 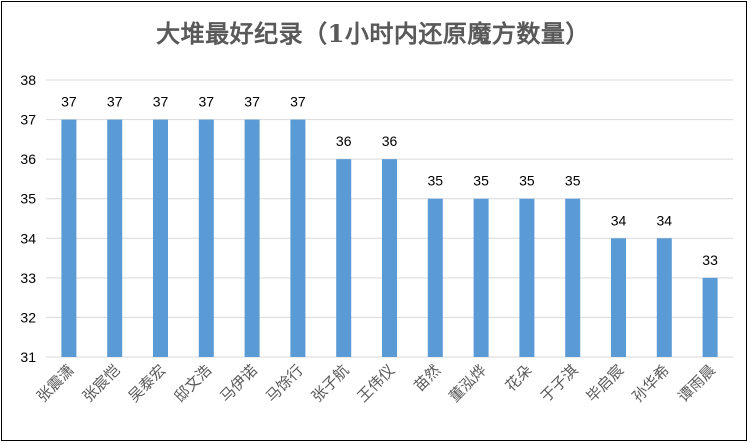 I want to click on y-tick-label: 34, so click(x=28, y=238).